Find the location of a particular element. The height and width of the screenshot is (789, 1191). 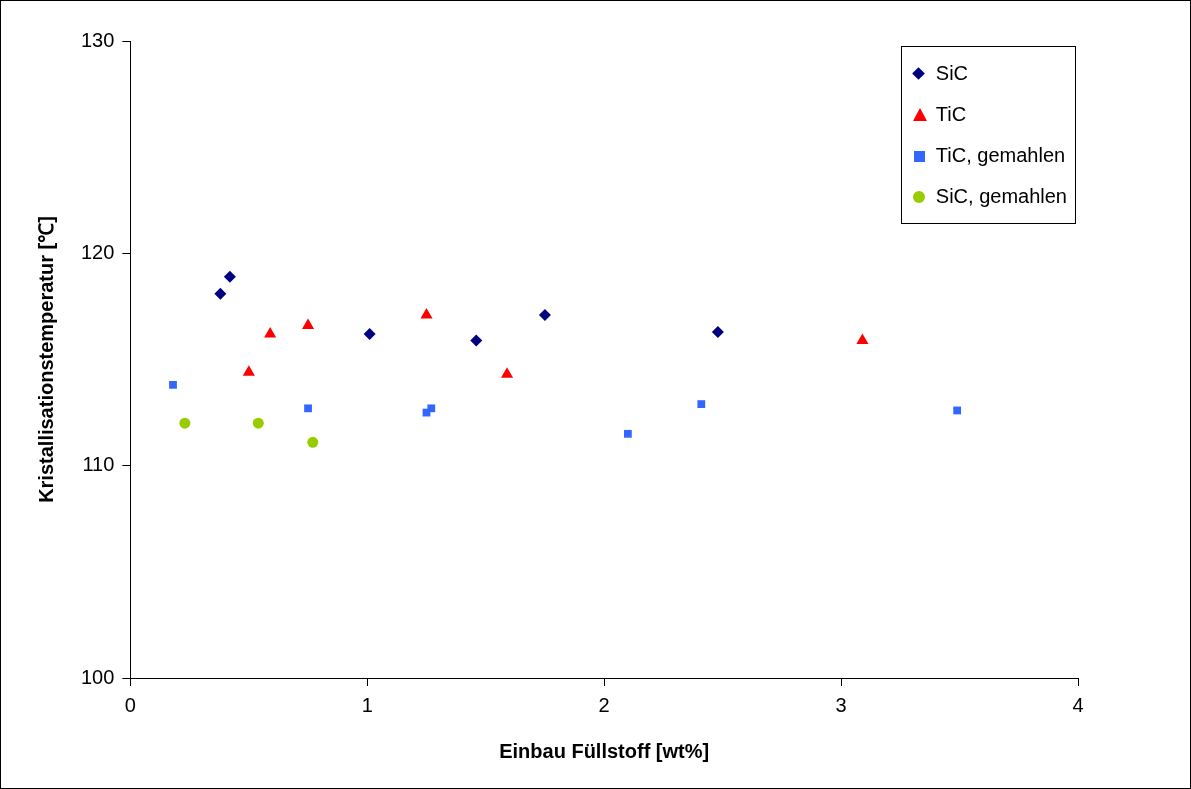

x-tick-label: 1 is located at coordinates (367, 704).